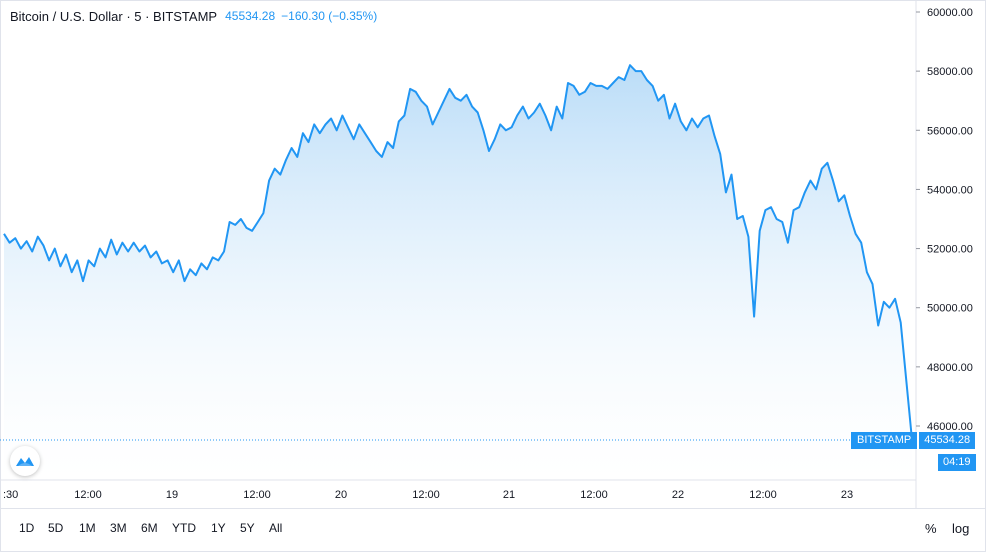 This screenshot has height=552, width=986. I want to click on x-axis-label: 19, so click(172, 495).